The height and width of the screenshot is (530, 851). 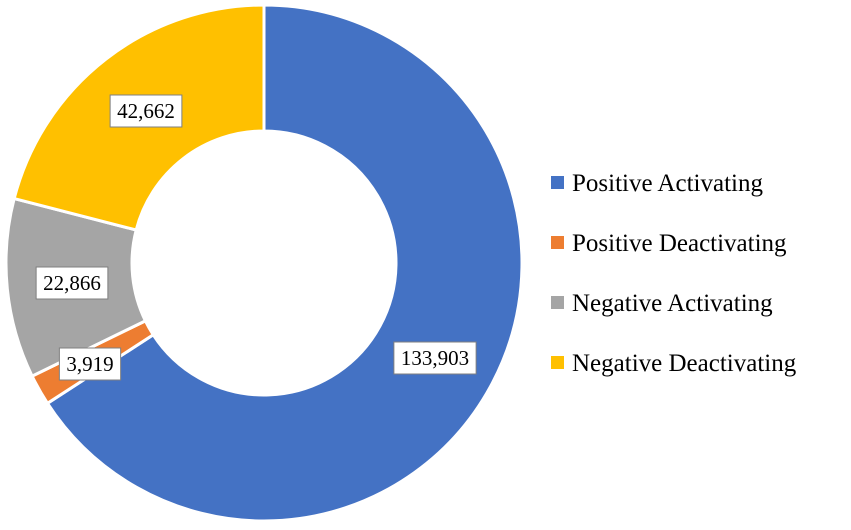 What do you see at coordinates (667, 183) in the screenshot?
I see `legend-label-positive-activating: Positive Activating` at bounding box center [667, 183].